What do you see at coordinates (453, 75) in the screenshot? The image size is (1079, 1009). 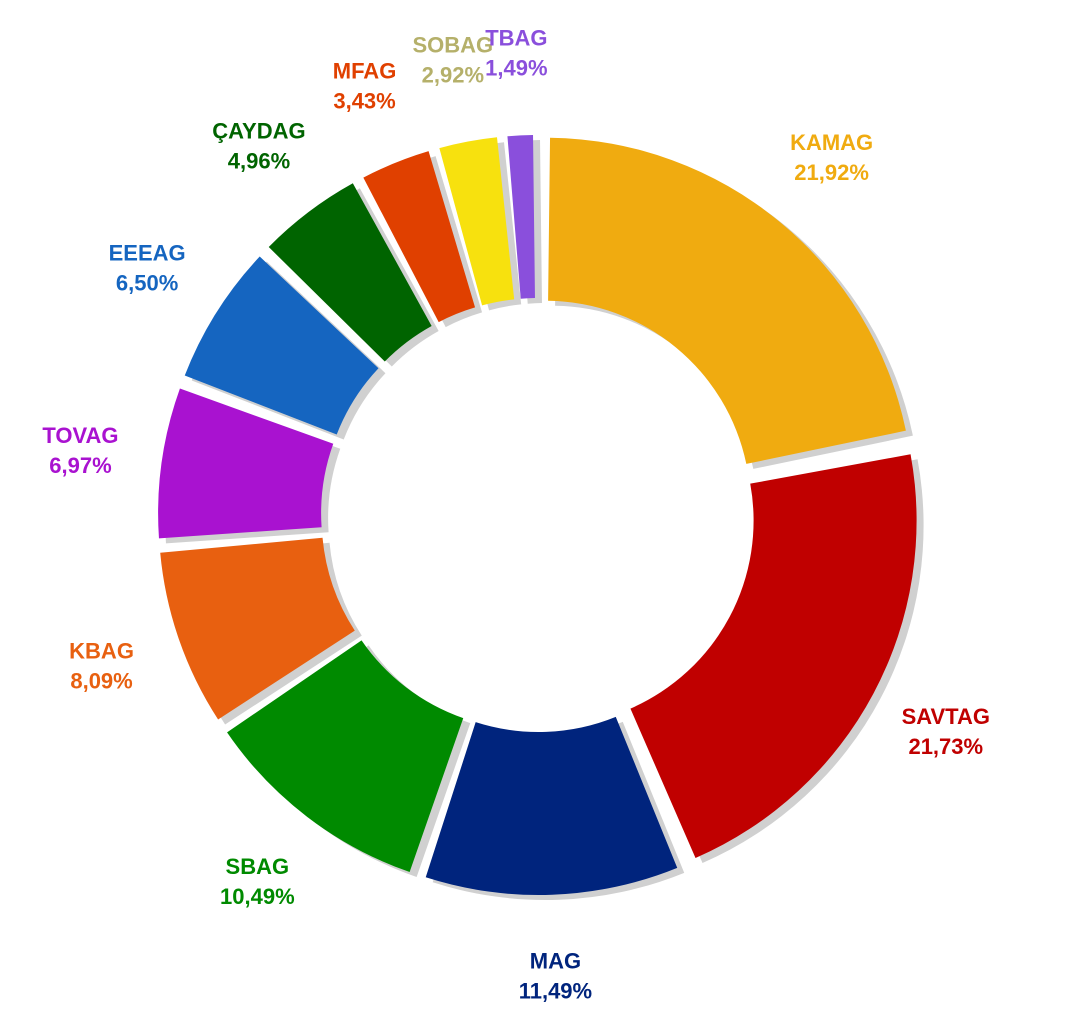 I see `slice-value-label: 2,92%` at bounding box center [453, 75].